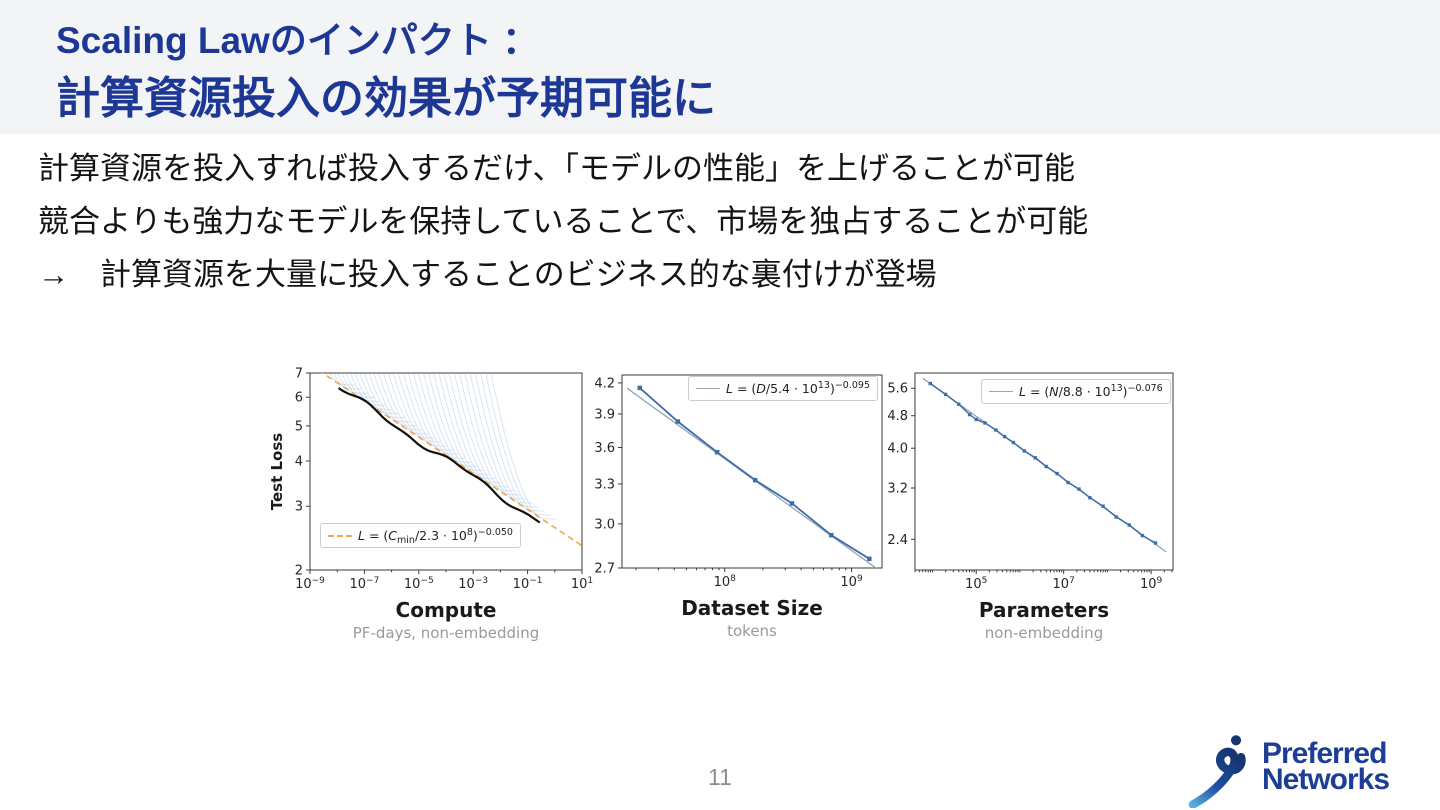  I want to click on logo-line-networks: Networks, so click(1326, 779).